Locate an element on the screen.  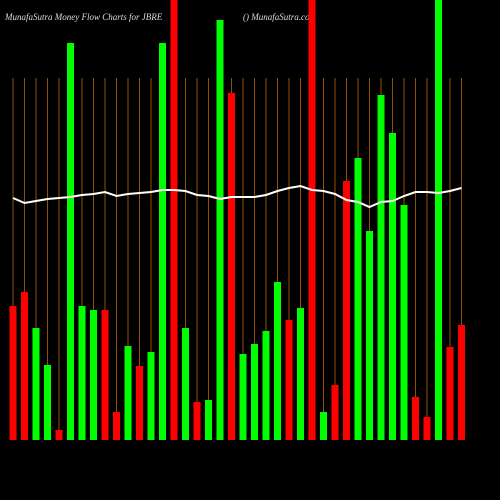
chart-title: MunafaSutra Money Flow Charts for JBRE is located at coordinates (83, 17).